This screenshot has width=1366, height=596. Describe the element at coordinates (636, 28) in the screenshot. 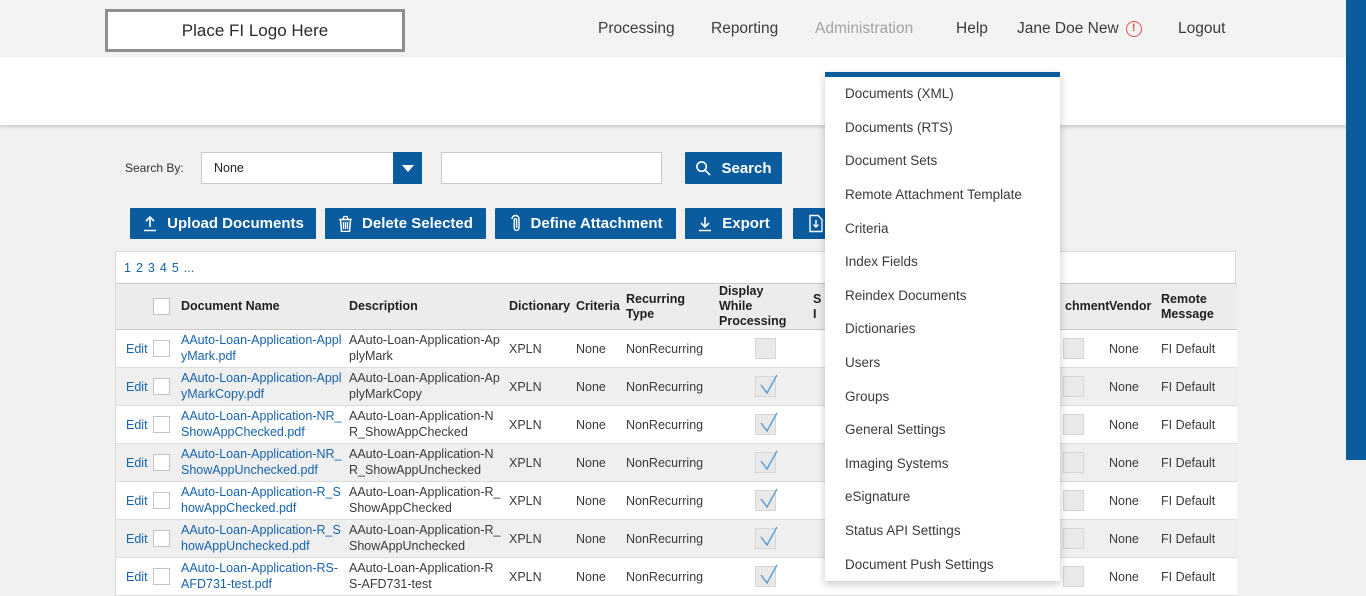

I see `nav-item: Processing !` at that location.